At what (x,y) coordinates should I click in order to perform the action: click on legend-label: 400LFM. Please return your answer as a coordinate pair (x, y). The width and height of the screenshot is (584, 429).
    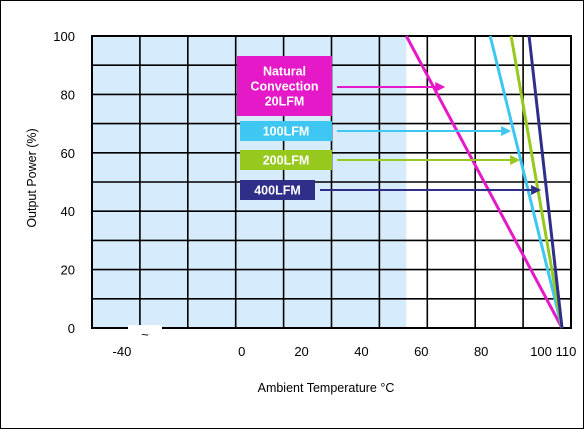
    Looking at the image, I should click on (277, 191).